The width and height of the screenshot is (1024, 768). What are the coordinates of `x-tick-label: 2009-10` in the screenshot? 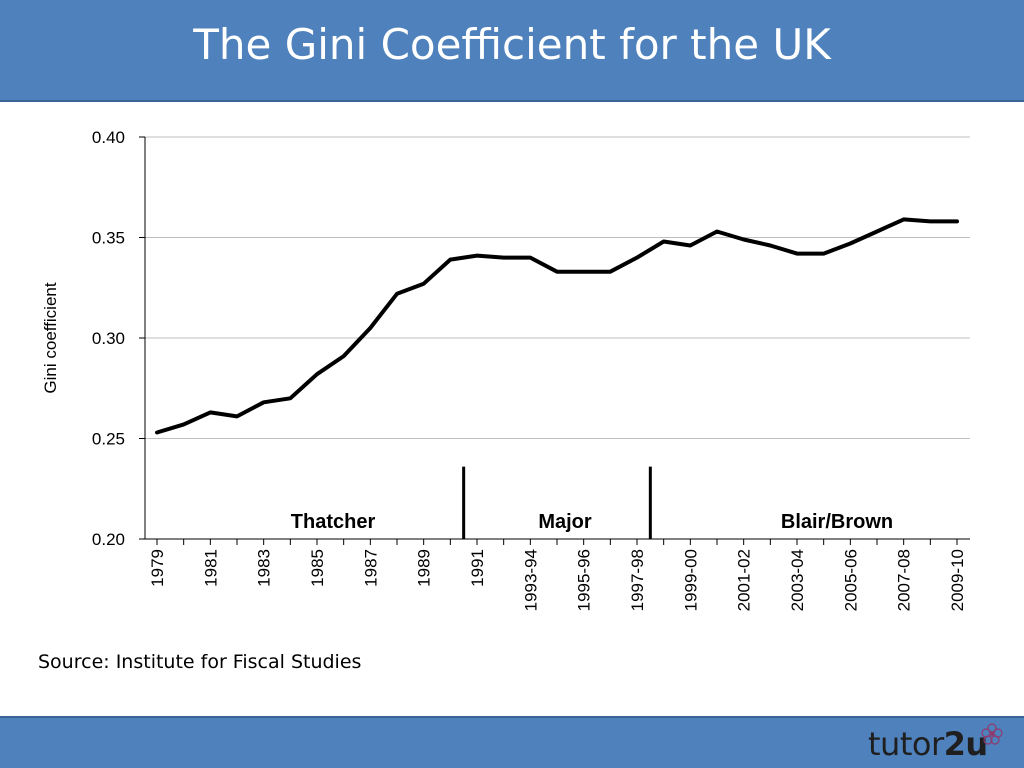 It's located at (957, 580).